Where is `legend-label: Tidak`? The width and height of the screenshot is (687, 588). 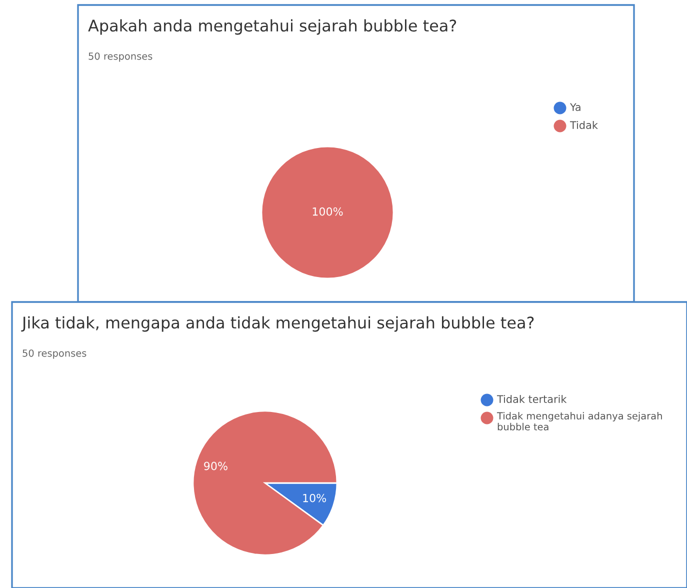 legend-label: Tidak is located at coordinates (584, 125).